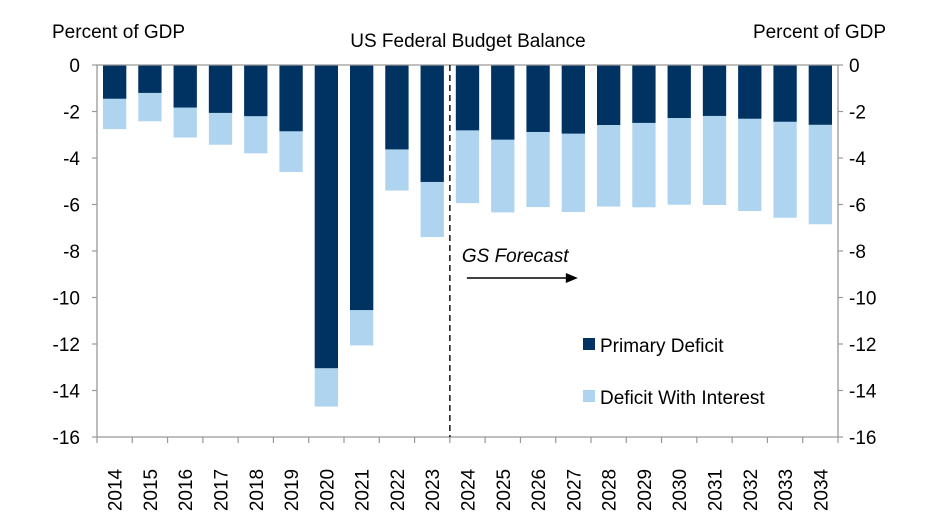 This screenshot has height=532, width=950. What do you see at coordinates (433, 490) in the screenshot?
I see `x-tick-label: 2023` at bounding box center [433, 490].